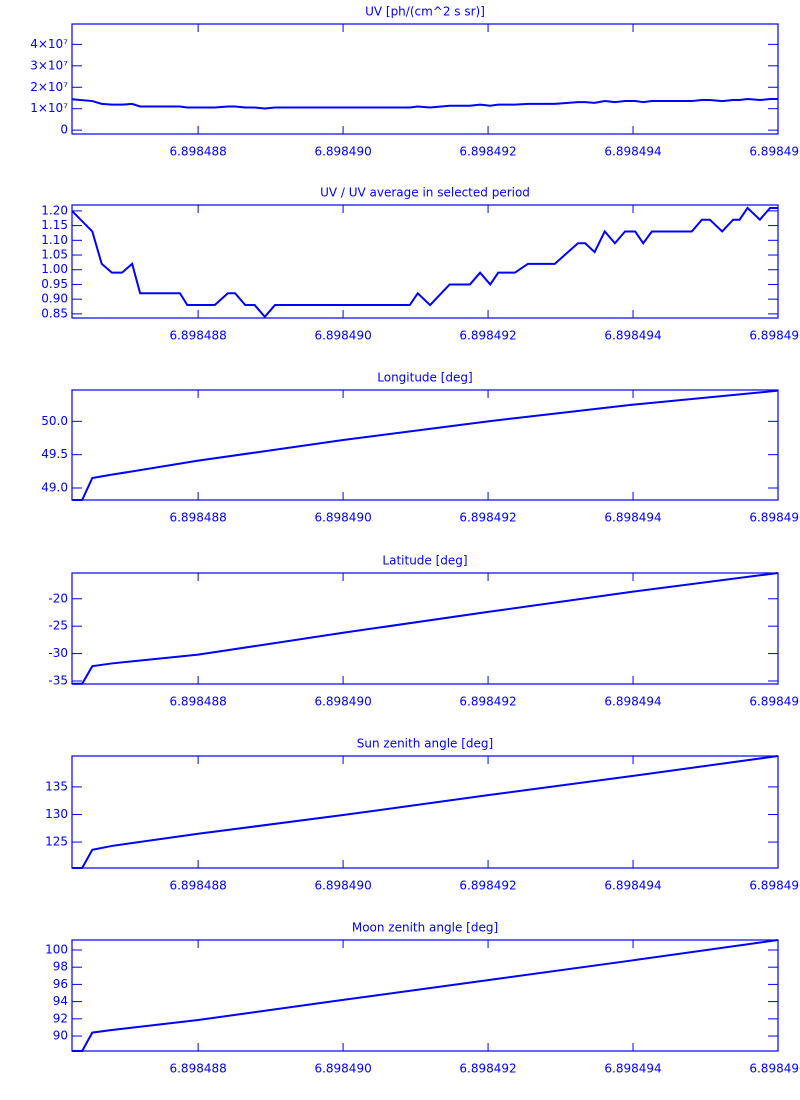 The width and height of the screenshot is (800, 1100). Describe the element at coordinates (64, 130) in the screenshot. I see `y-tick-label: 0` at that location.